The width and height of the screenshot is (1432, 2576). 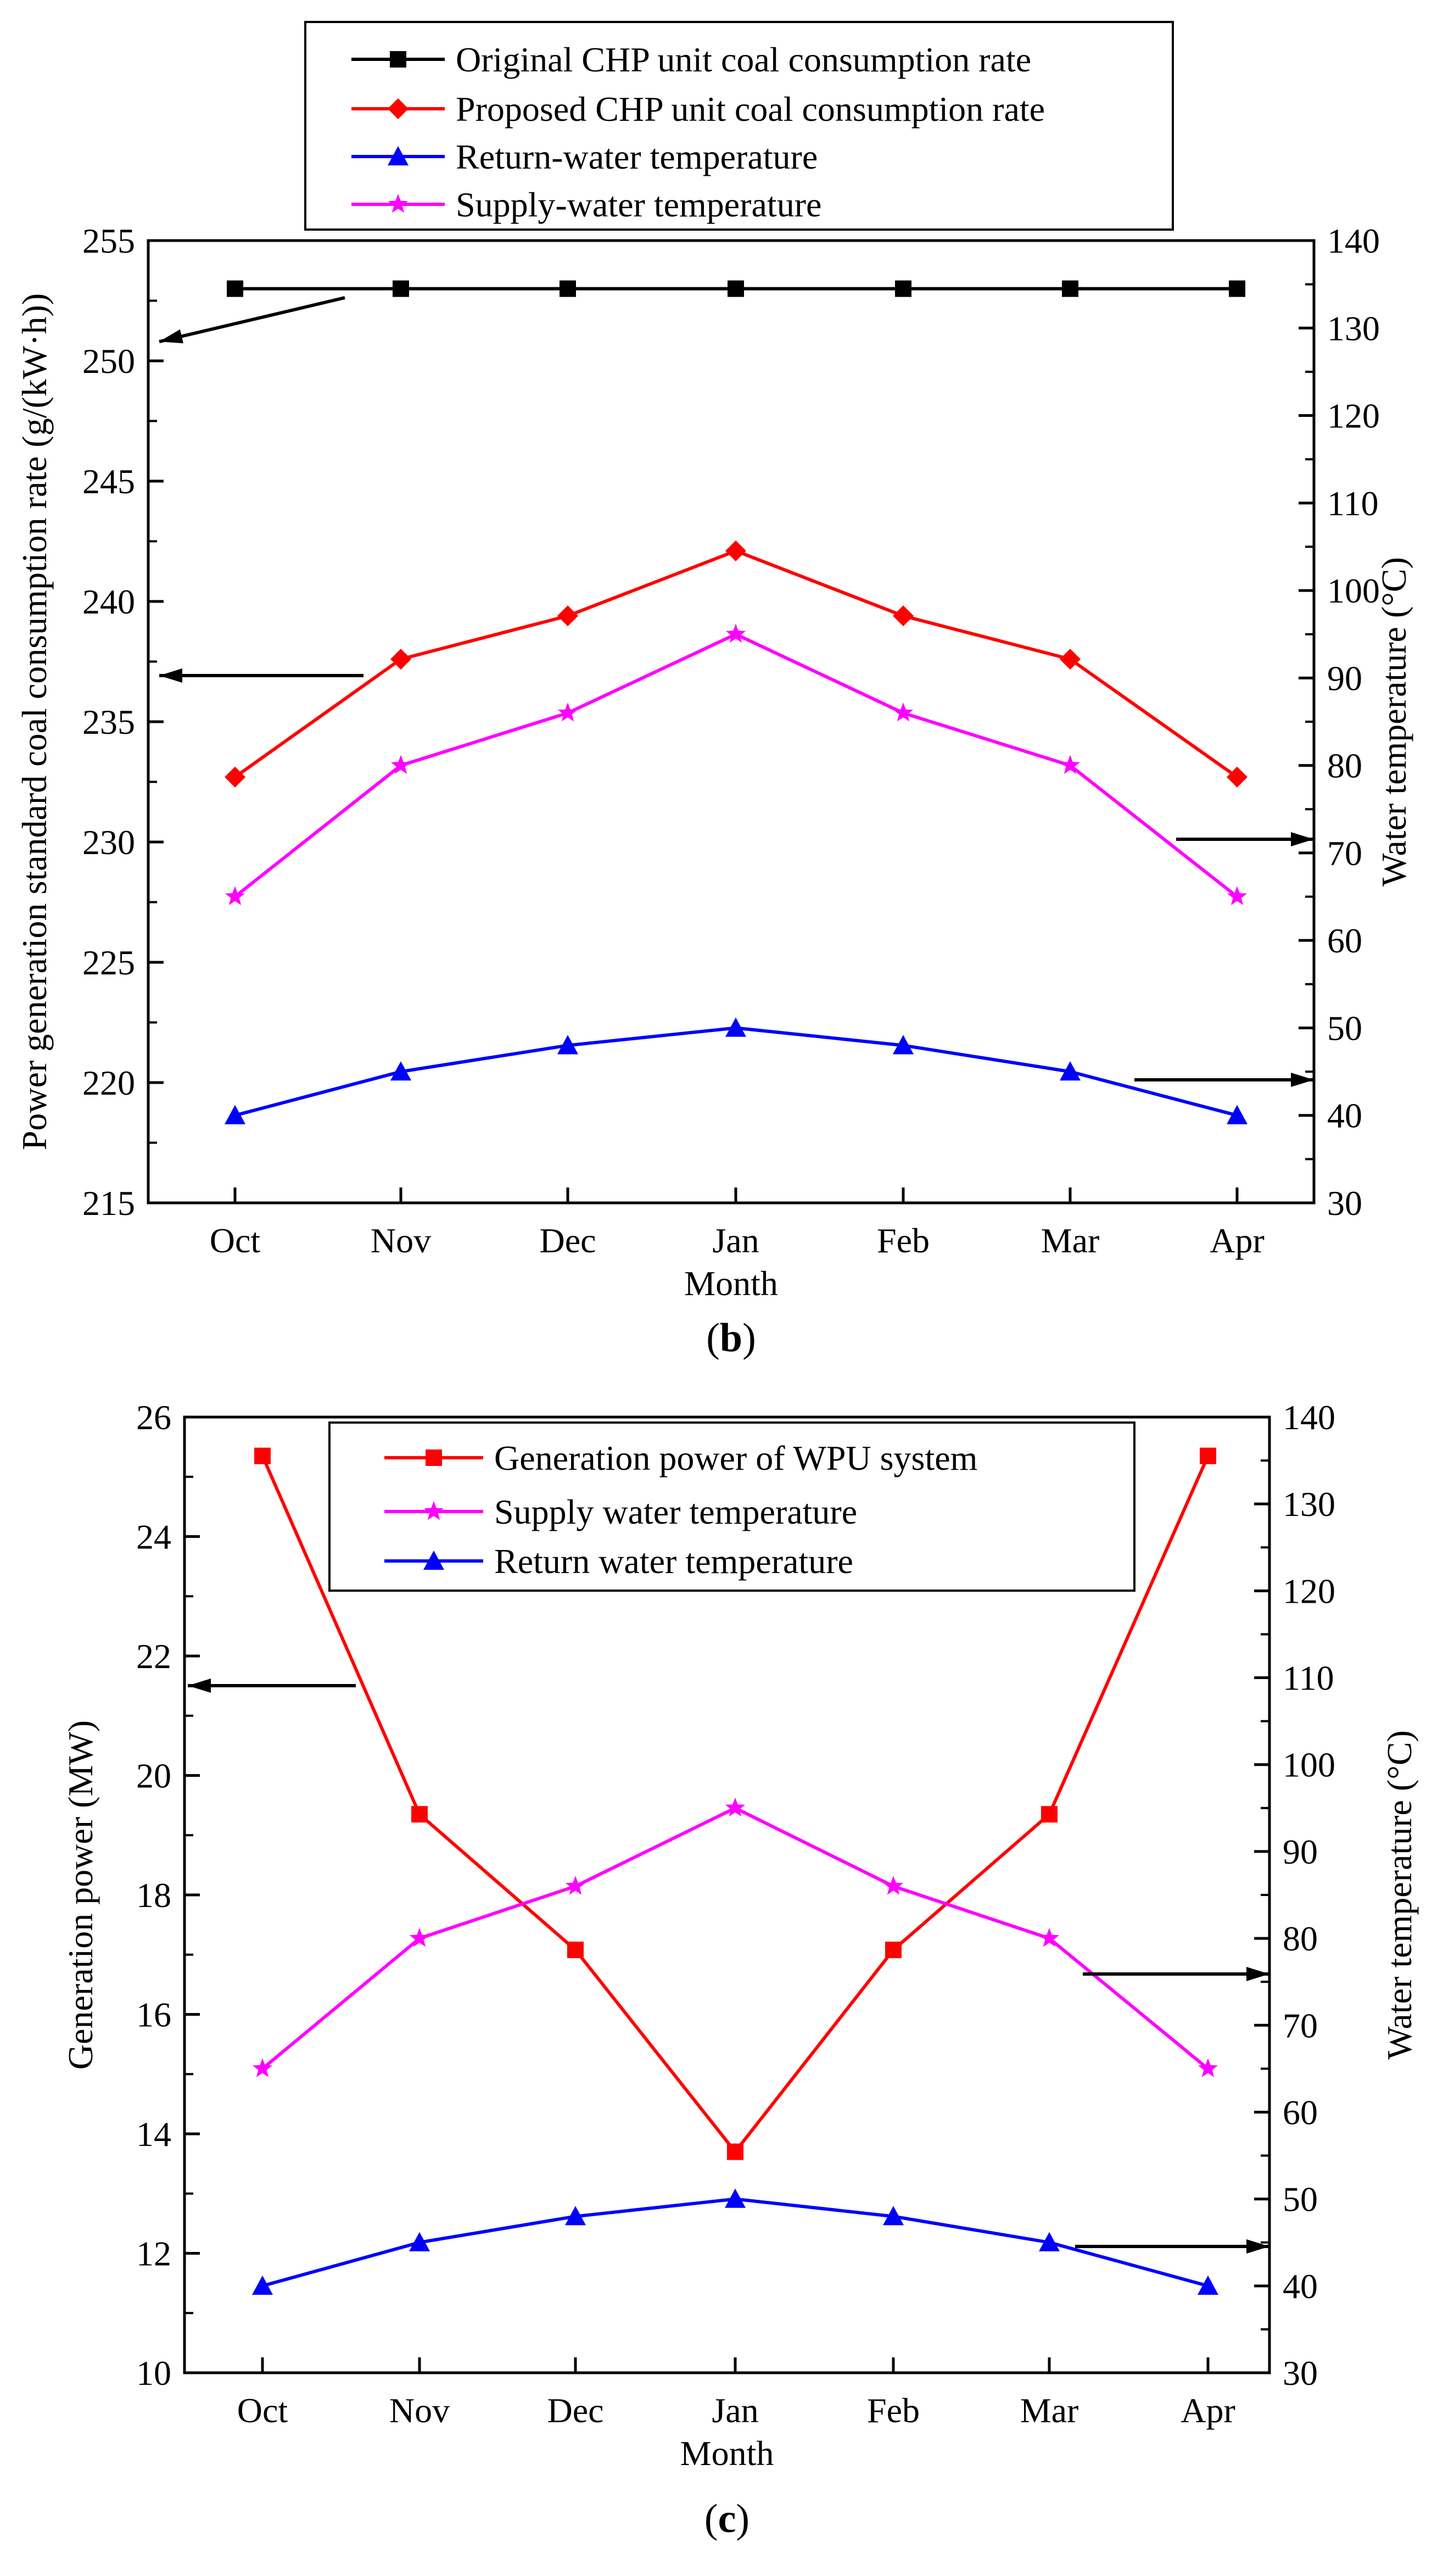 What do you see at coordinates (751, 109) in the screenshot?
I see `legend-label: Proposed CHP unit coal consumption rate` at bounding box center [751, 109].